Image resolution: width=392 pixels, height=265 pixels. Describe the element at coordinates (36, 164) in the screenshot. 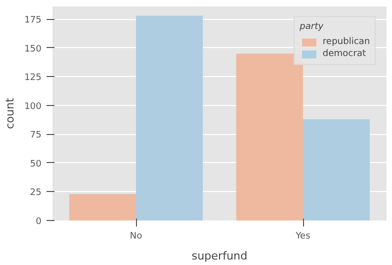

I see `y-tick-label: 50` at that location.